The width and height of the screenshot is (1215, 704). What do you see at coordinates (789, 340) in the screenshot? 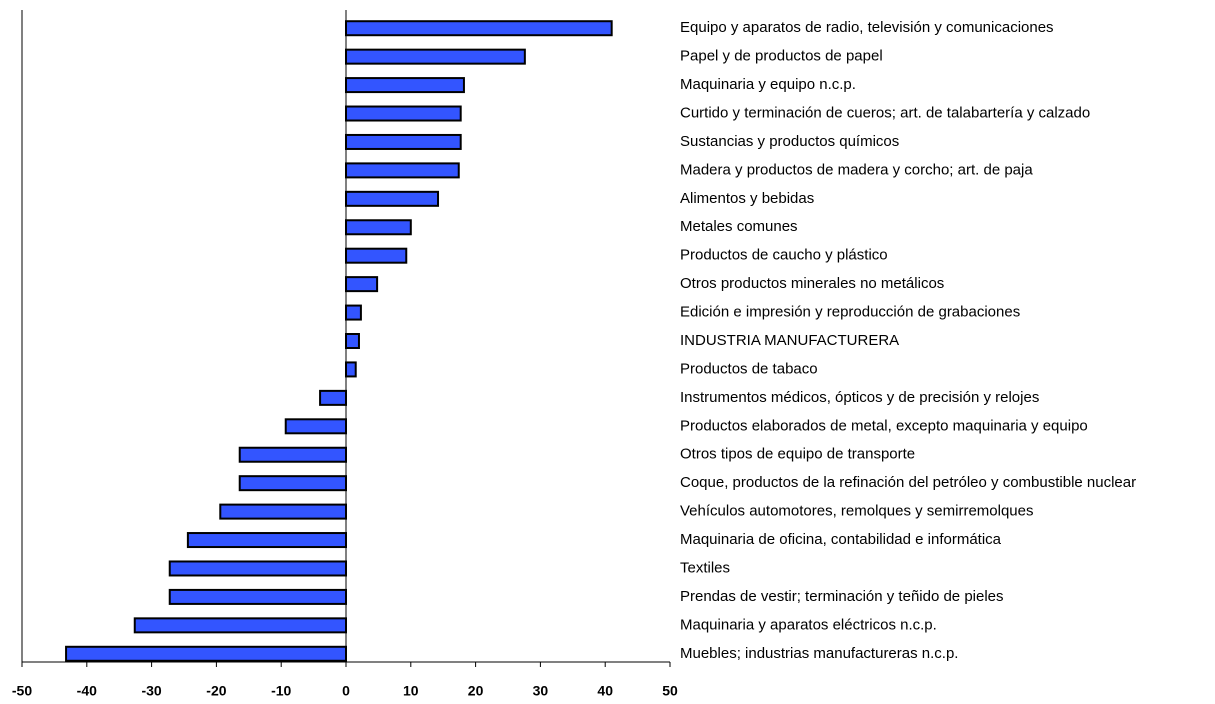
I see `category-label: INDUSTRIA MANUFACTURERA` at bounding box center [789, 340].